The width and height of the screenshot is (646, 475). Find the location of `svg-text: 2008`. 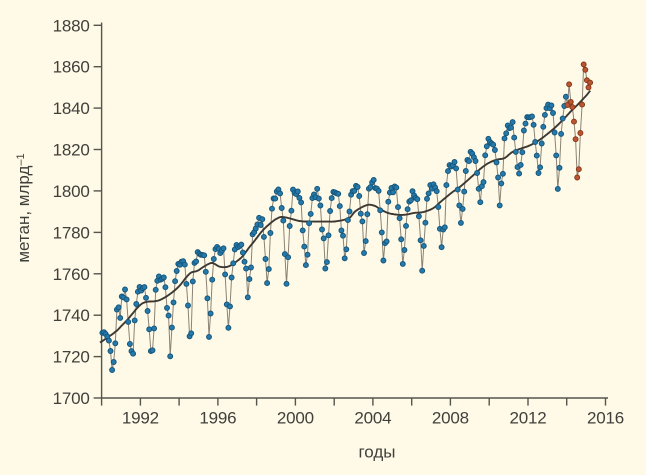

svg-text: 2008 is located at coordinates (450, 418).